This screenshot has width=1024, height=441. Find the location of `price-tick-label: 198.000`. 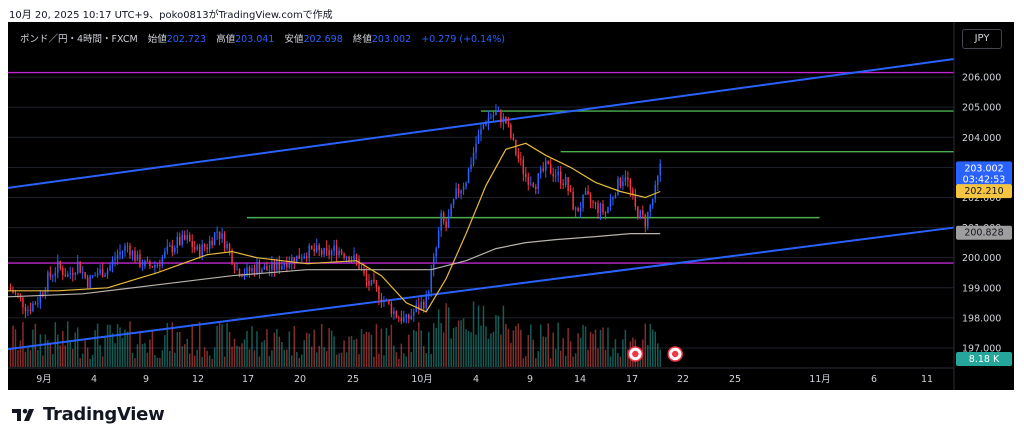

price-tick-label: 198.000 is located at coordinates (981, 318).